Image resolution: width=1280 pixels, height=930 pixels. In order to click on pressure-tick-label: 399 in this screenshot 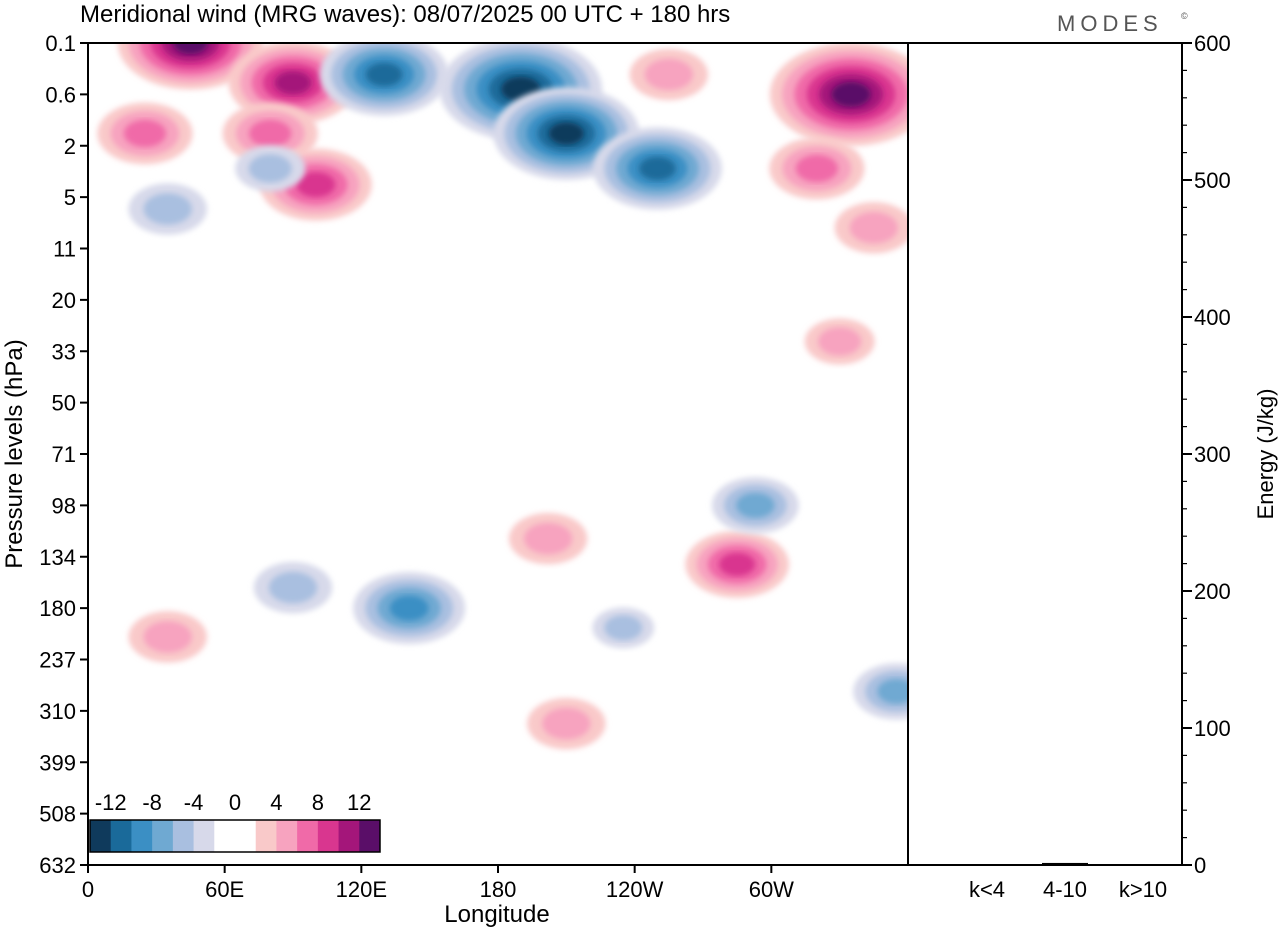, I will do `click(57, 762)`.